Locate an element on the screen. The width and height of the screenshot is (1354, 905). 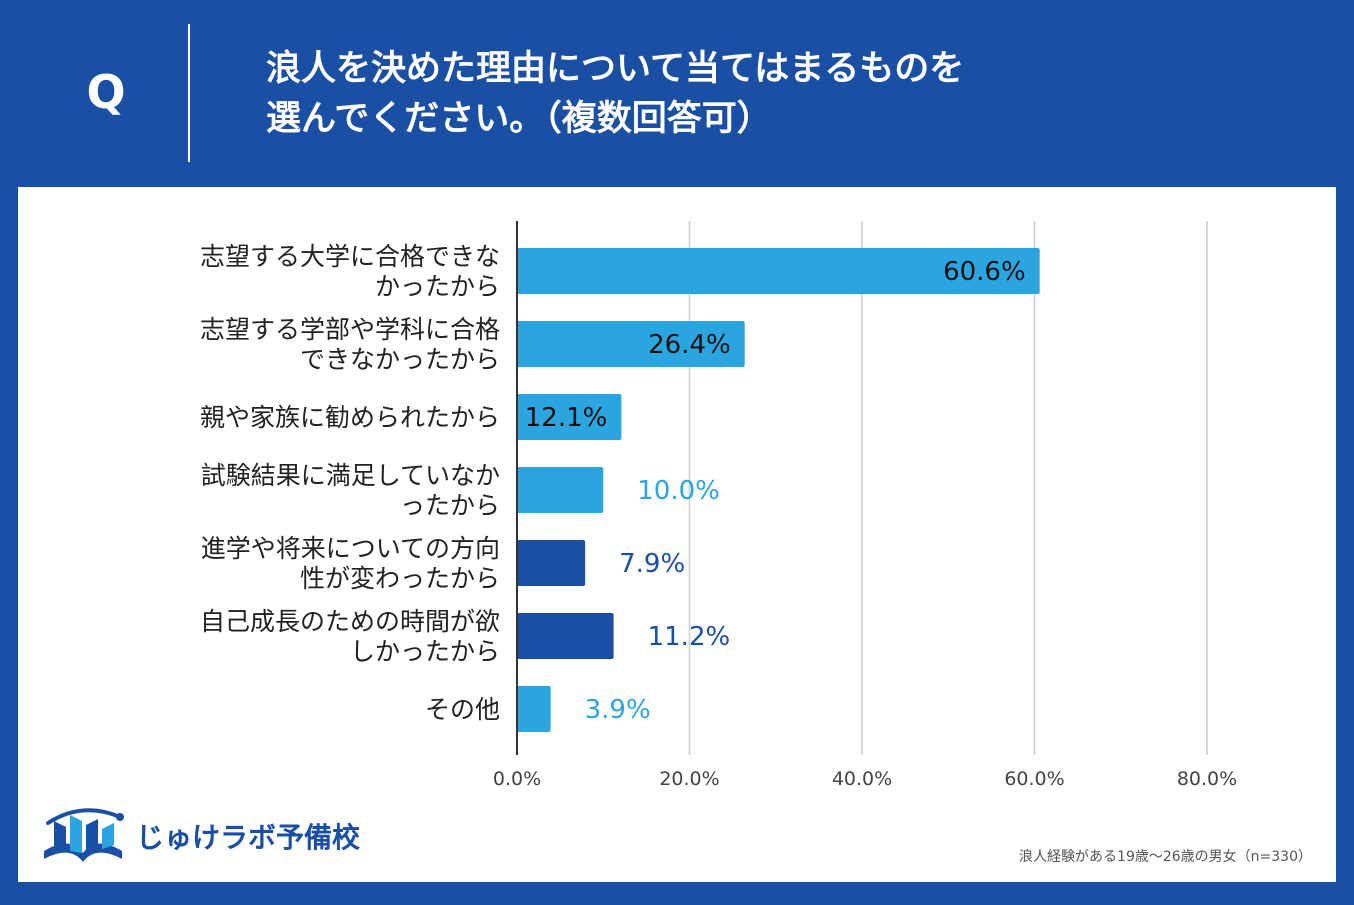
question-title: 浪人を決めた理由について当てはまるものを 選んでください。（複数回答可） is located at coordinates (786, 94).